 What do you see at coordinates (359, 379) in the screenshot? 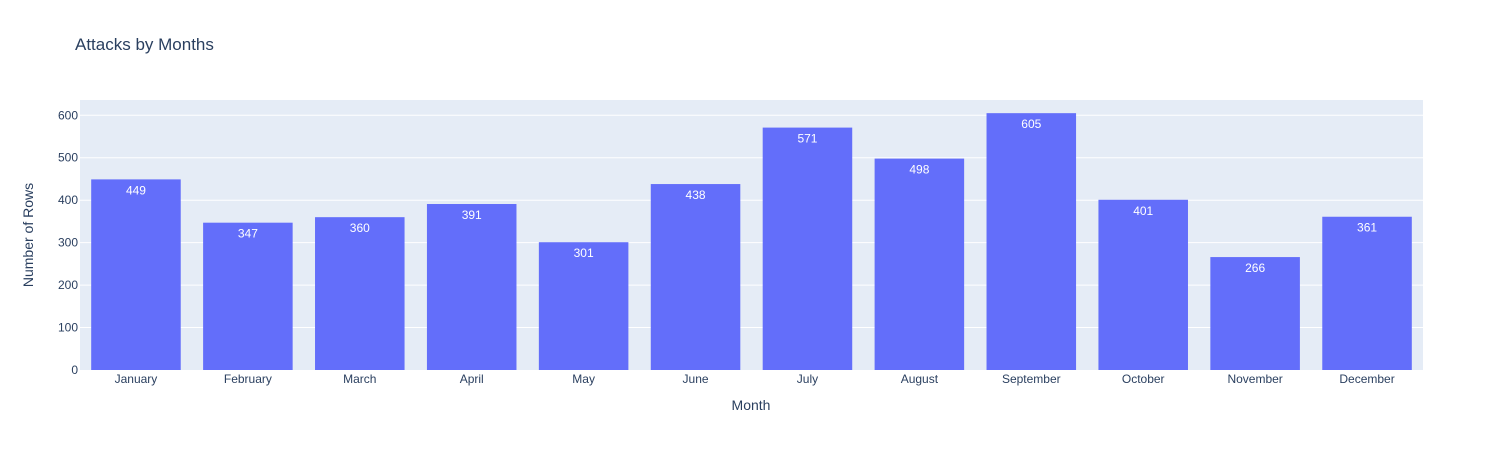
I see `x-tick-label: March` at bounding box center [359, 379].